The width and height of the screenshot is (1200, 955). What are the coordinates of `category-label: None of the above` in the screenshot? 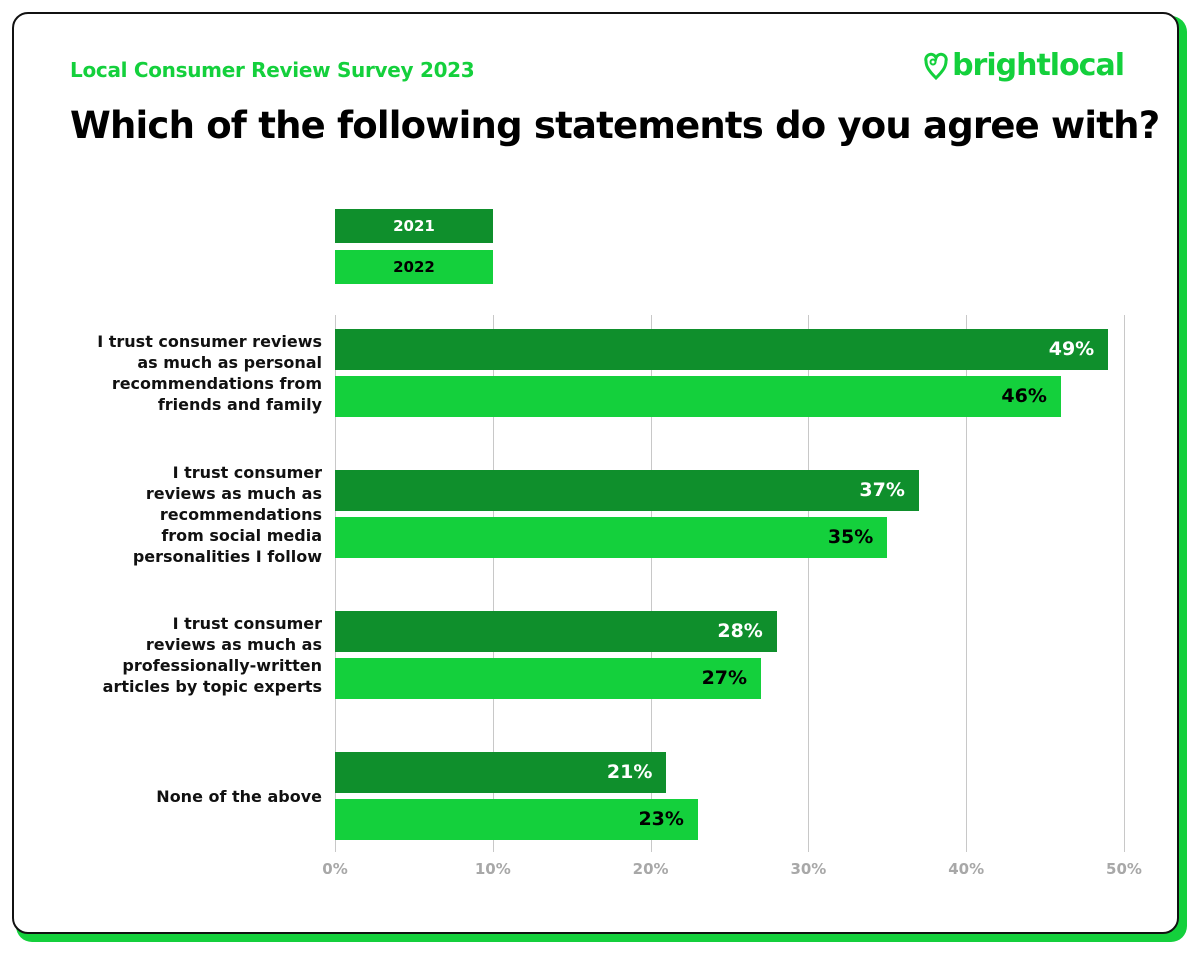 It's located at (182, 796).